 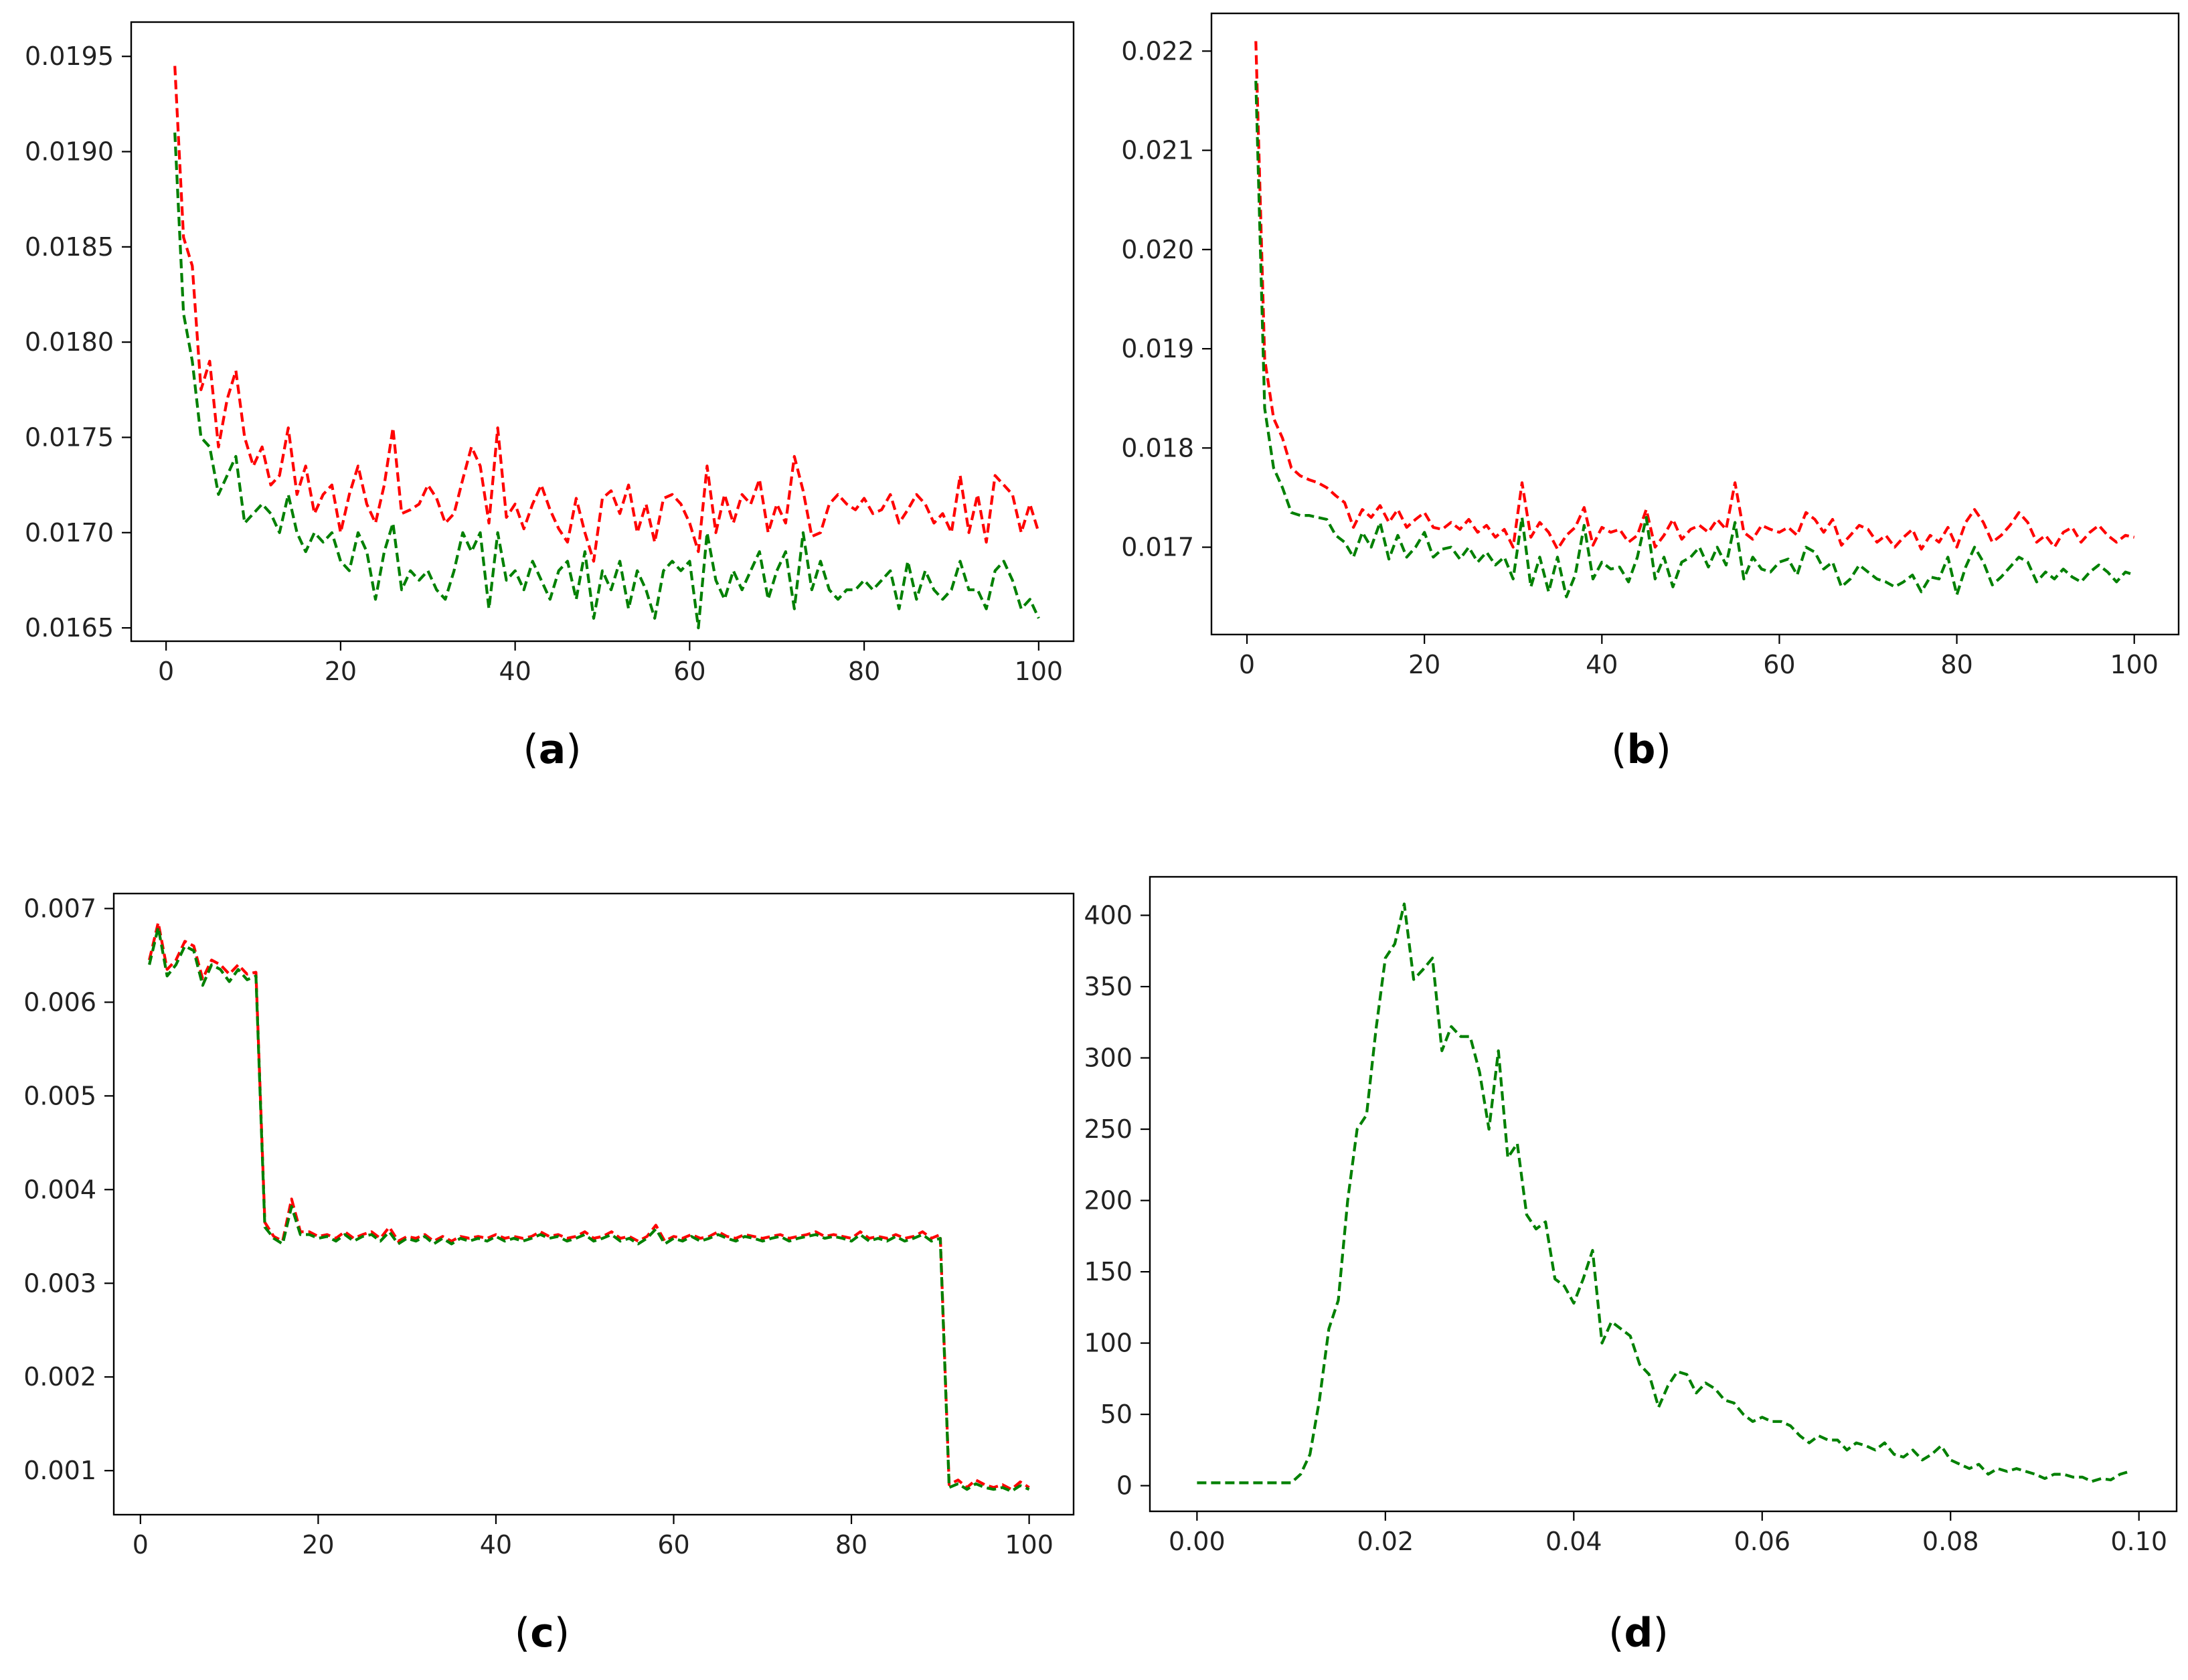 I want to click on panel-caption: (b), so click(x=1641, y=749).